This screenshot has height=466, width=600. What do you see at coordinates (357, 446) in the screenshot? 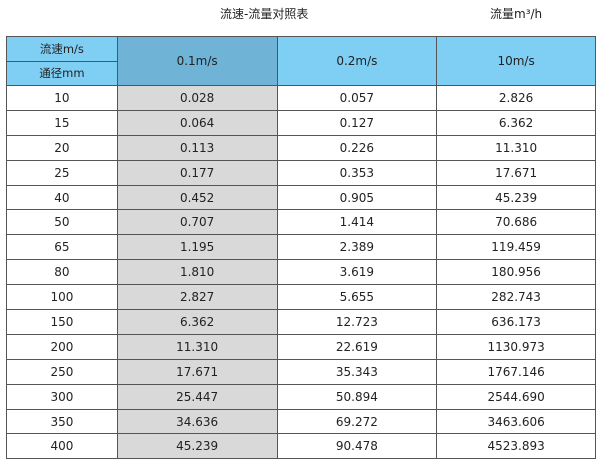
I see `flow-cell: 90.478` at bounding box center [357, 446].